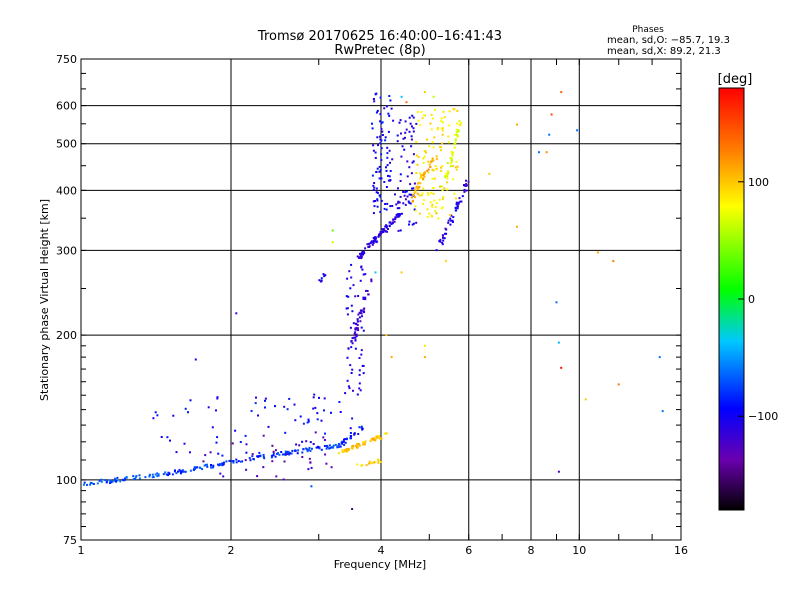 This screenshot has width=800, height=600. I want to click on y-tick-label: 750, so click(66, 59).